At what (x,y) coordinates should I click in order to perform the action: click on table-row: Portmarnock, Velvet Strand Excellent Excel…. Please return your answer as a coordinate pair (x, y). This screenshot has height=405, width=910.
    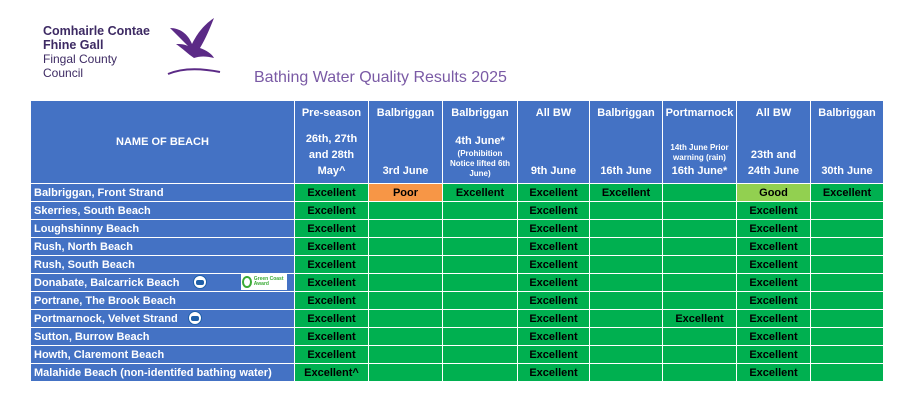
    Looking at the image, I should click on (457, 318).